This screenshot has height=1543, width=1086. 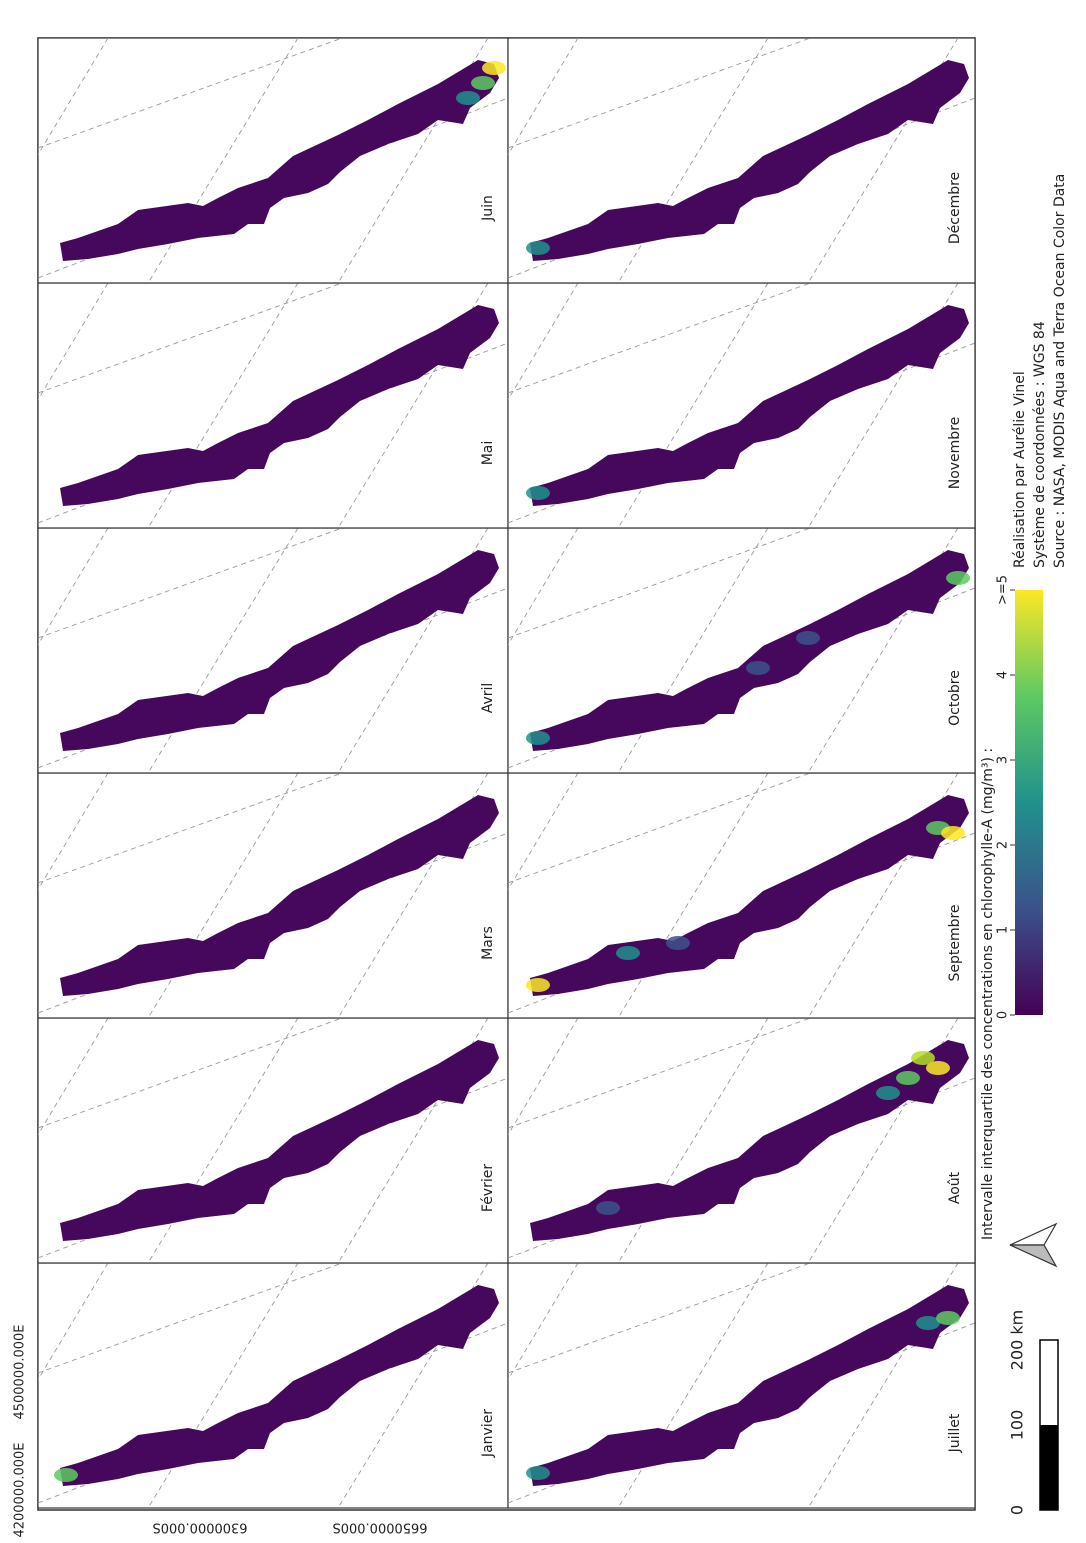 I want to click on month-label: Avril, so click(x=488, y=698).